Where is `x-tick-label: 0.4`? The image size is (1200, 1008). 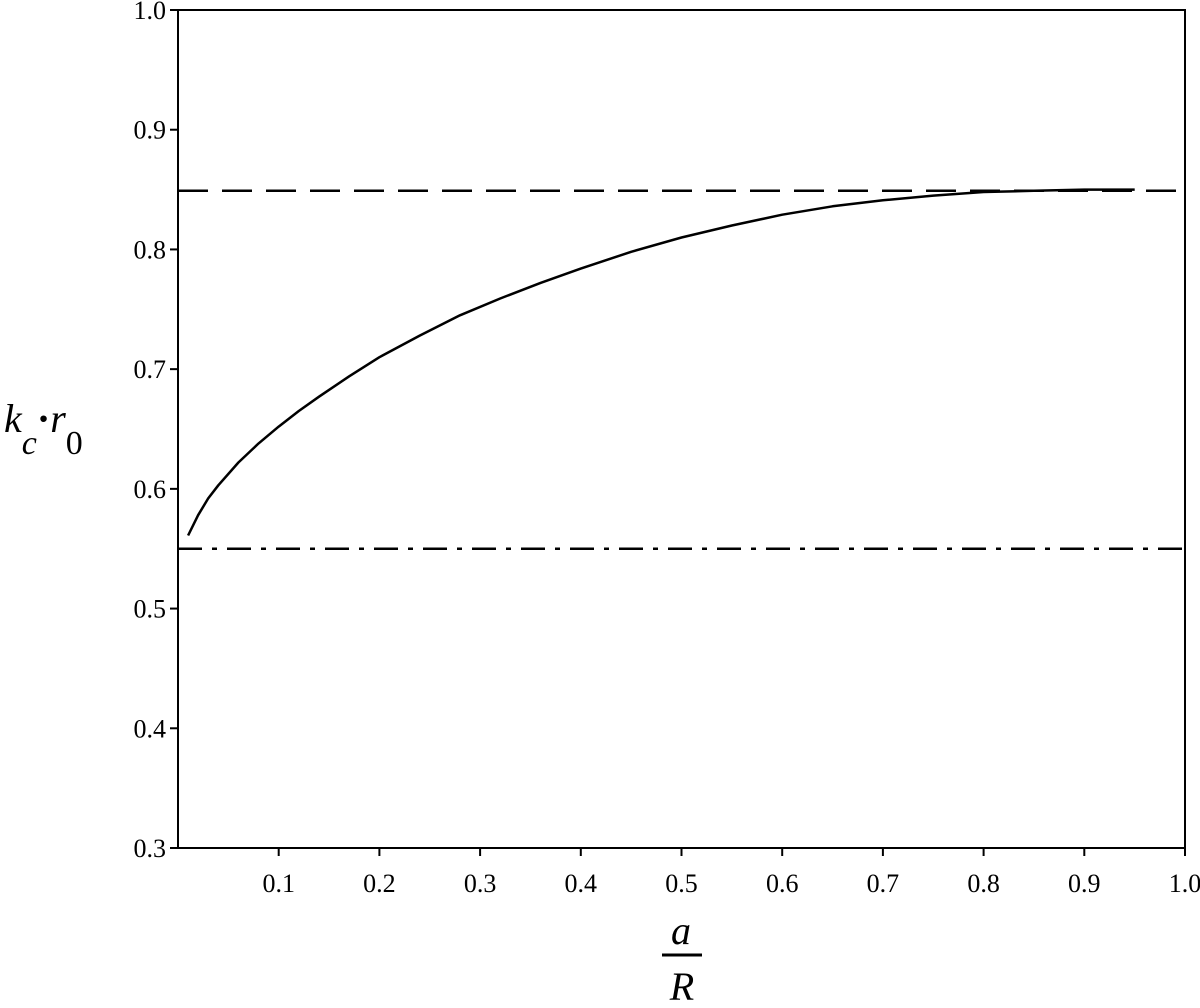
x-tick-label: 0.4 is located at coordinates (581, 883).